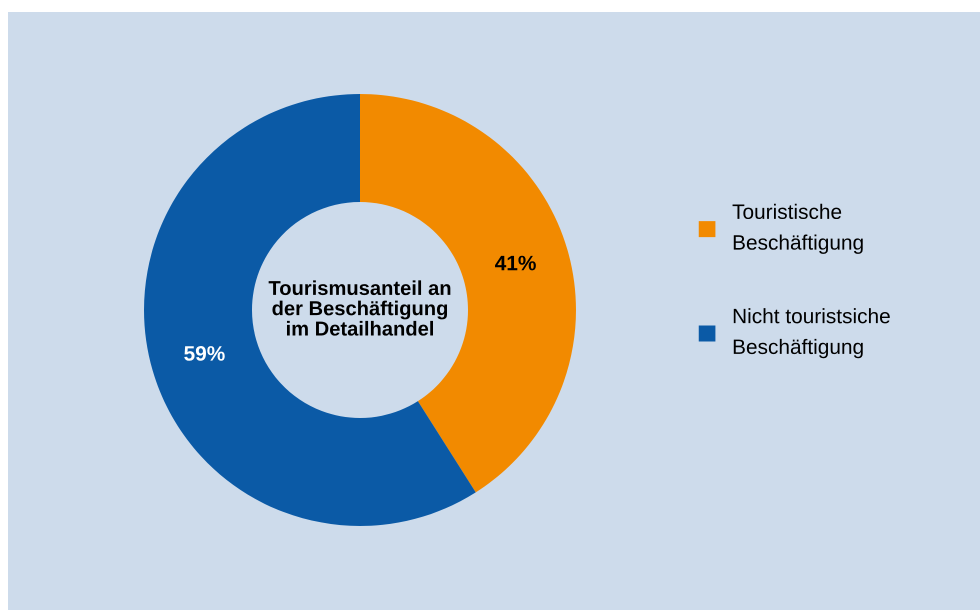  What do you see at coordinates (812, 333) in the screenshot?
I see `legend-label: Nicht touristsiche Beschäftigung` at bounding box center [812, 333].